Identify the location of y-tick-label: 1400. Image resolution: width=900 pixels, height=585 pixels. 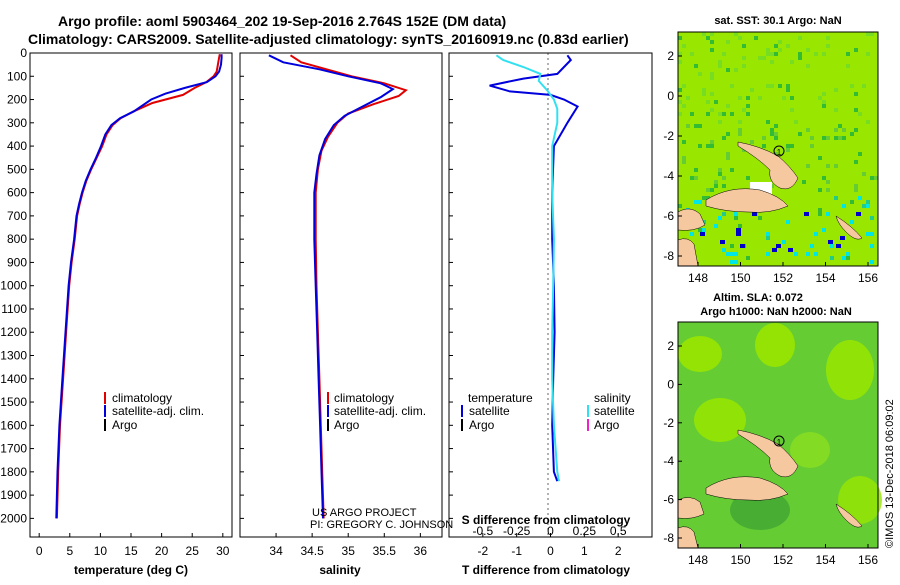
(13, 379).